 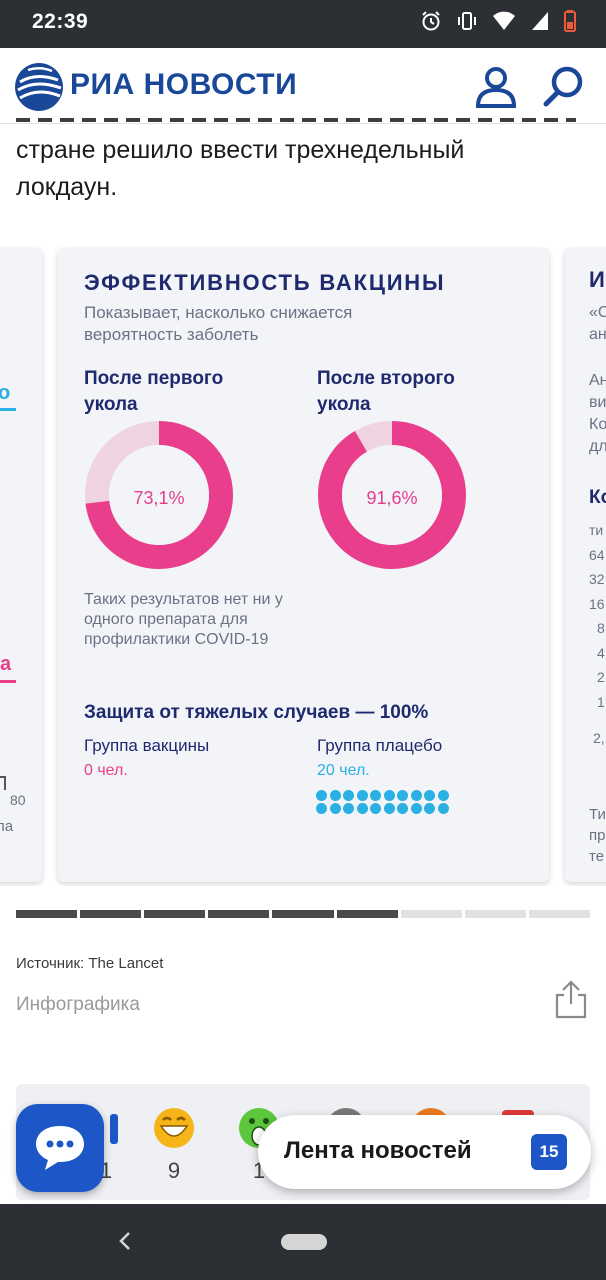 I want to click on right-line: дл, so click(x=597, y=446).